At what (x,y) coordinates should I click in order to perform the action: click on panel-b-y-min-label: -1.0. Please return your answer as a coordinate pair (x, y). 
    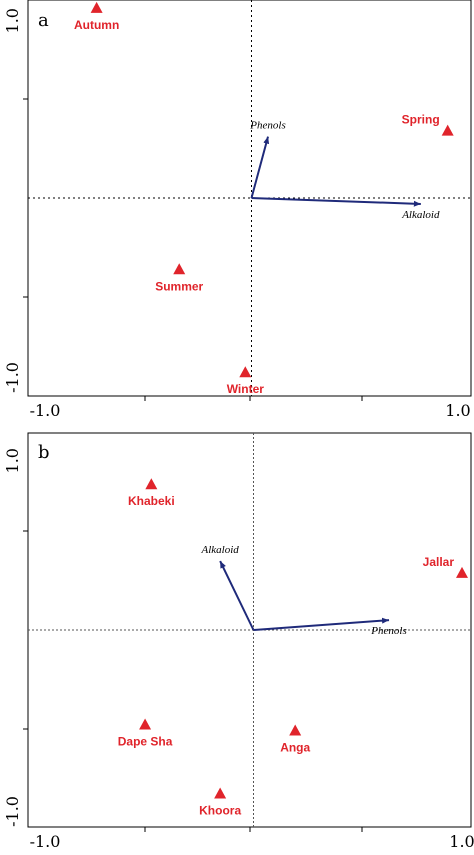
    Looking at the image, I should click on (12, 811).